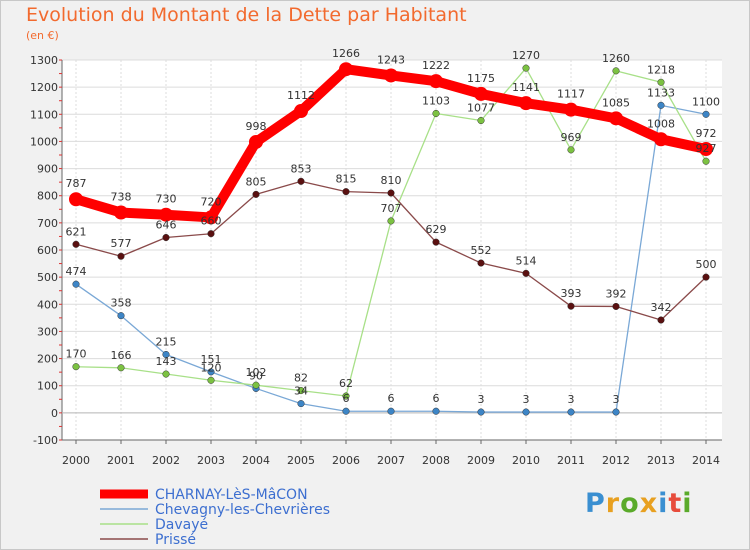 The height and width of the screenshot is (550, 750). What do you see at coordinates (231, 495) in the screenshot?
I see `legend-label: CHARNAY-LèS-MâCON` at bounding box center [231, 495].